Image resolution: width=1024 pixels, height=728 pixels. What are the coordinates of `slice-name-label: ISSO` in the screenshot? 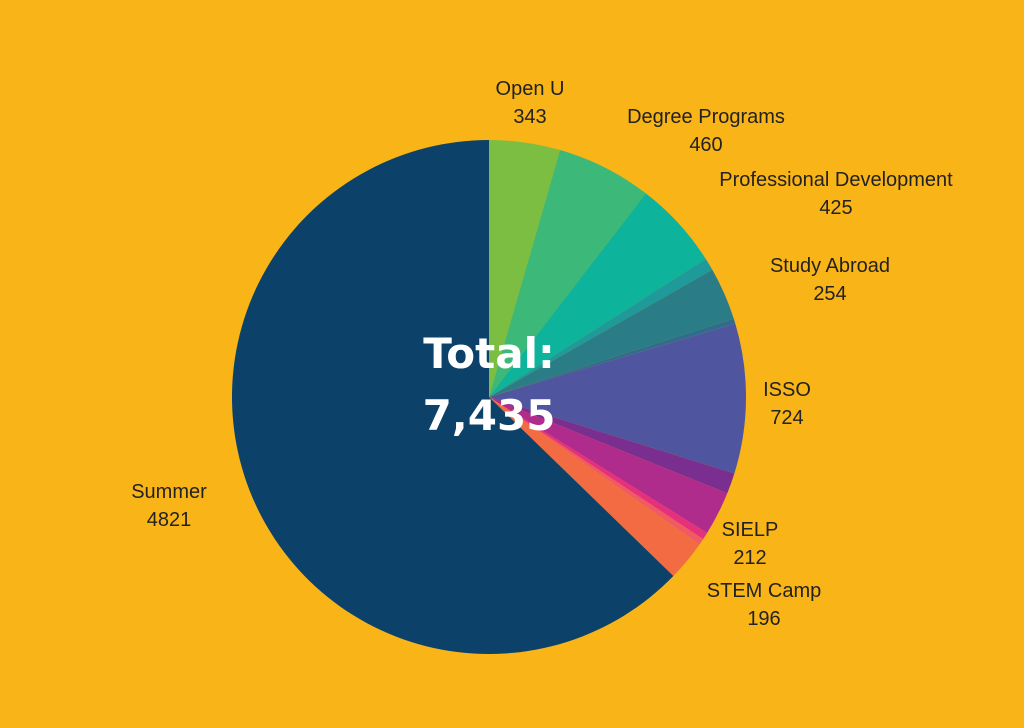 It's located at (787, 390).